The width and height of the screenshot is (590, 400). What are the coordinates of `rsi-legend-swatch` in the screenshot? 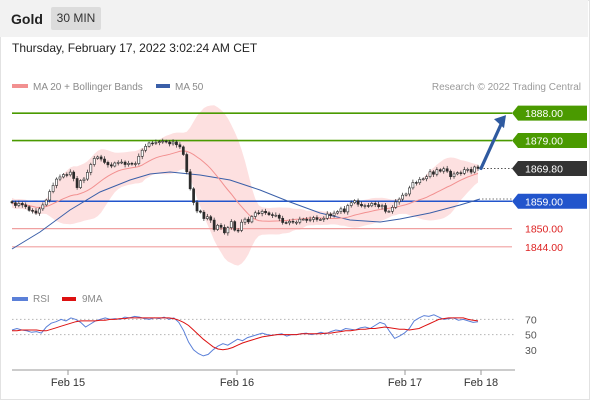 It's located at (20, 299).